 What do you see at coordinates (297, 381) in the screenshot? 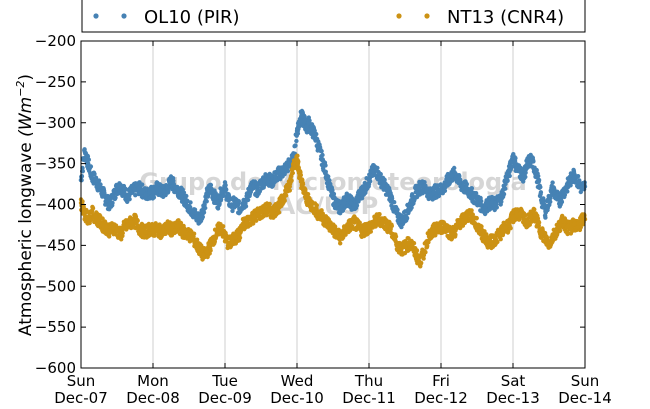
I see `x-tick-label-day: Wed` at bounding box center [297, 381].